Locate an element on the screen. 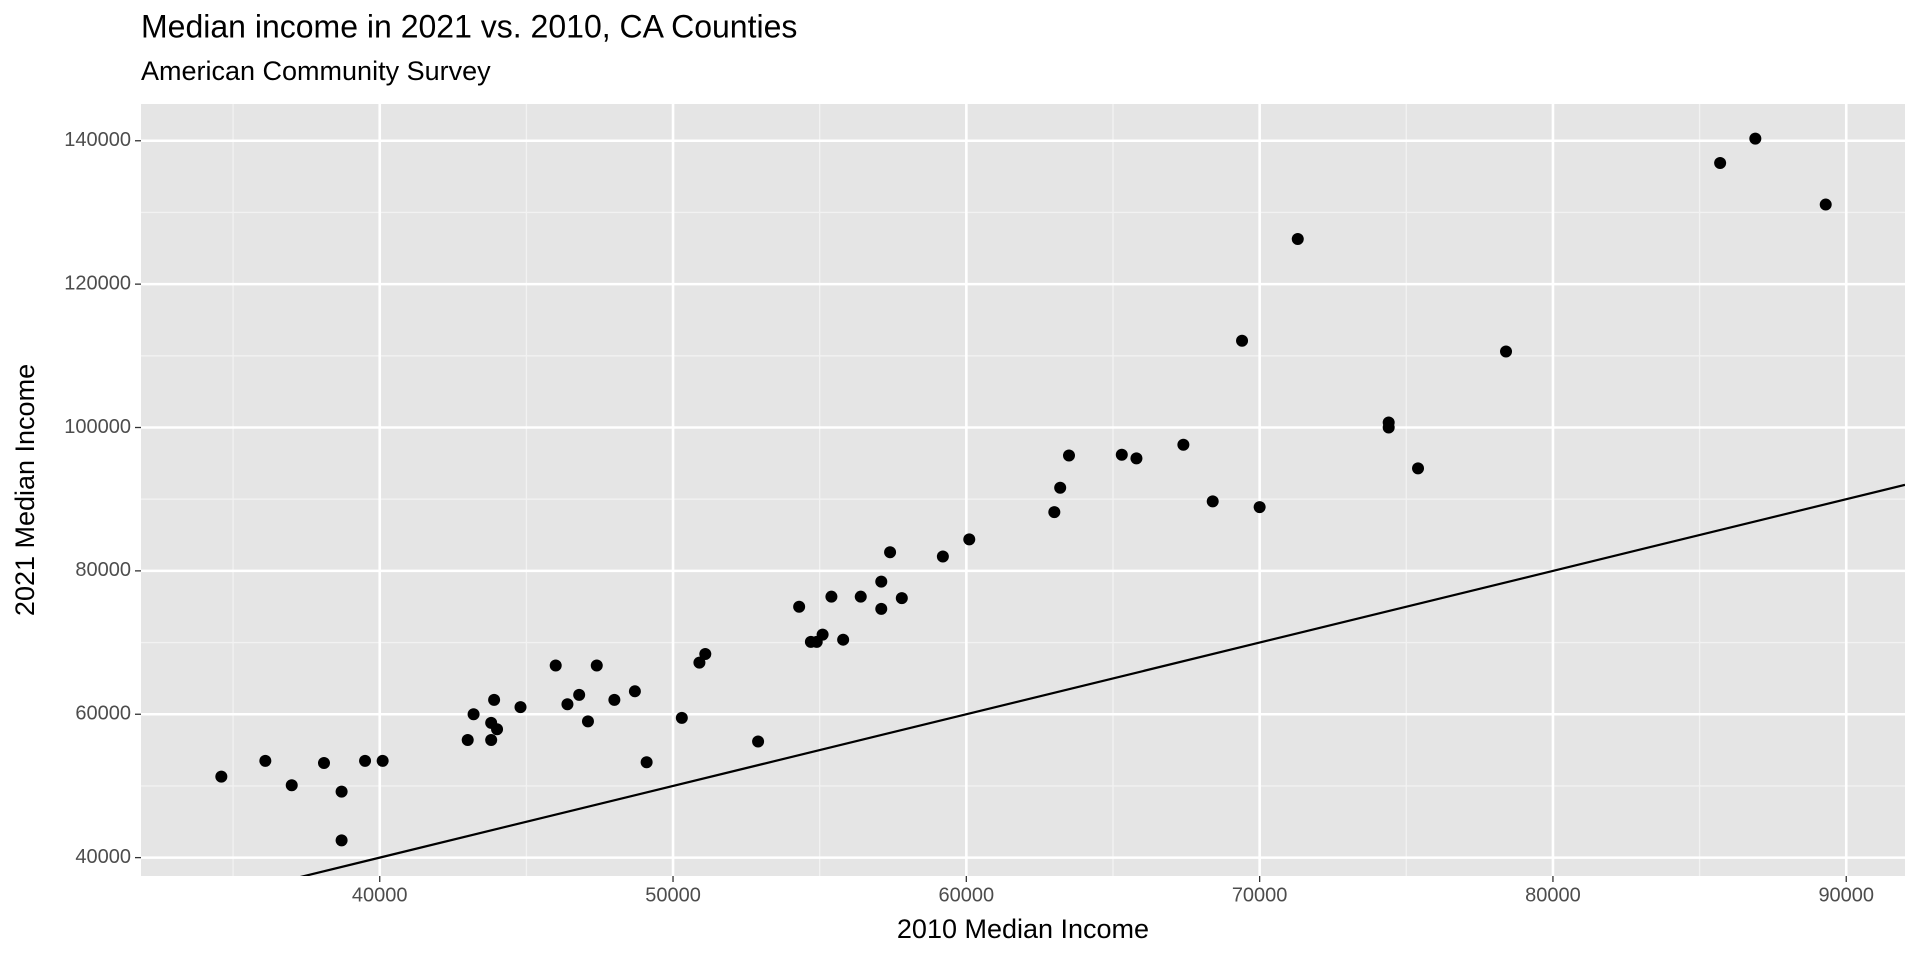  x-tick-label: 80000 is located at coordinates (1553, 895).